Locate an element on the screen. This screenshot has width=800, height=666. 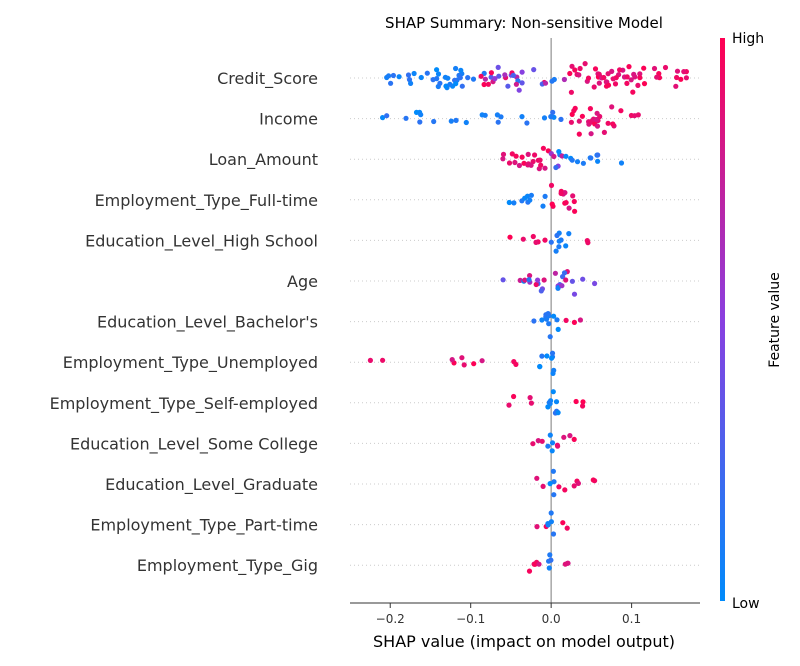
feature-label: Education_Level_Some College is located at coordinates (194, 444).